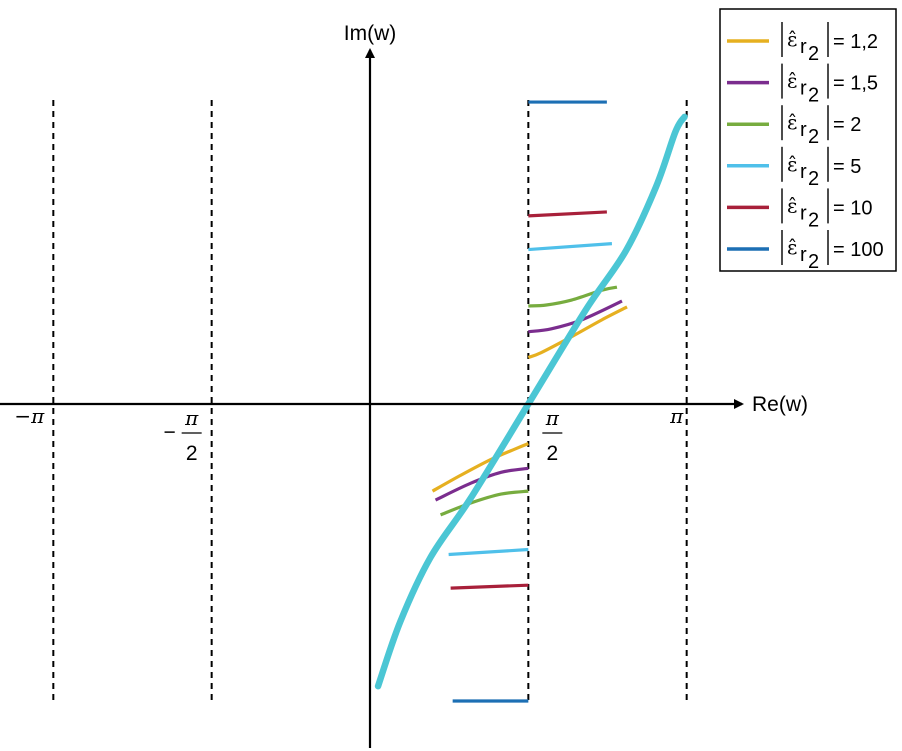 This screenshot has width=902, height=751. I want to click on legend-label: = 10, so click(852, 208).